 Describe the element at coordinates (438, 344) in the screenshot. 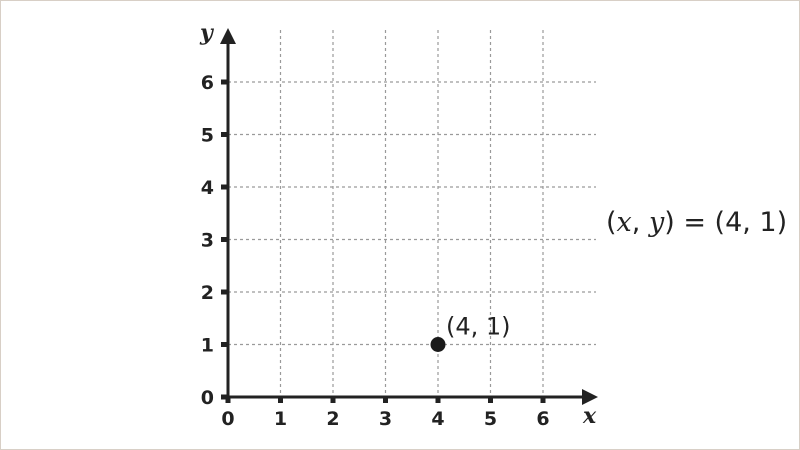

I see `data-point` at that location.